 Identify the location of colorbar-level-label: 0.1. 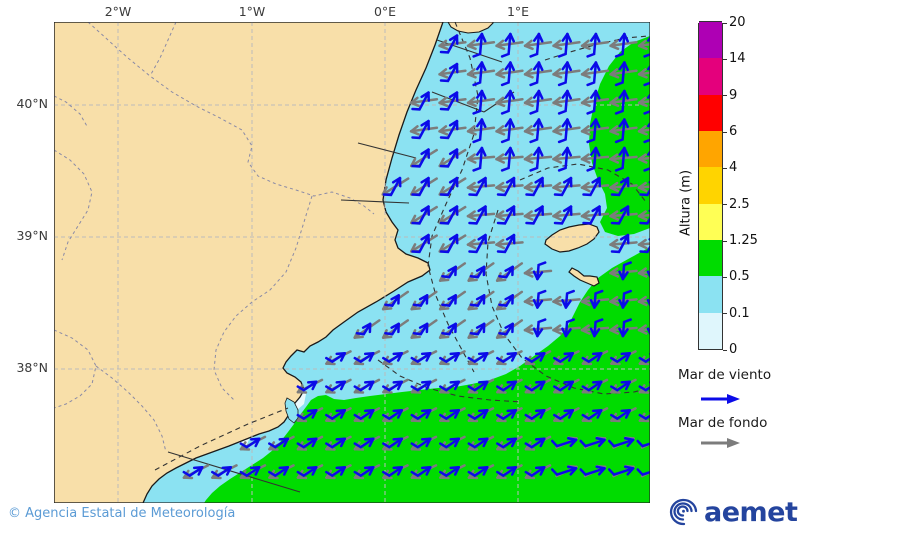
(739, 313).